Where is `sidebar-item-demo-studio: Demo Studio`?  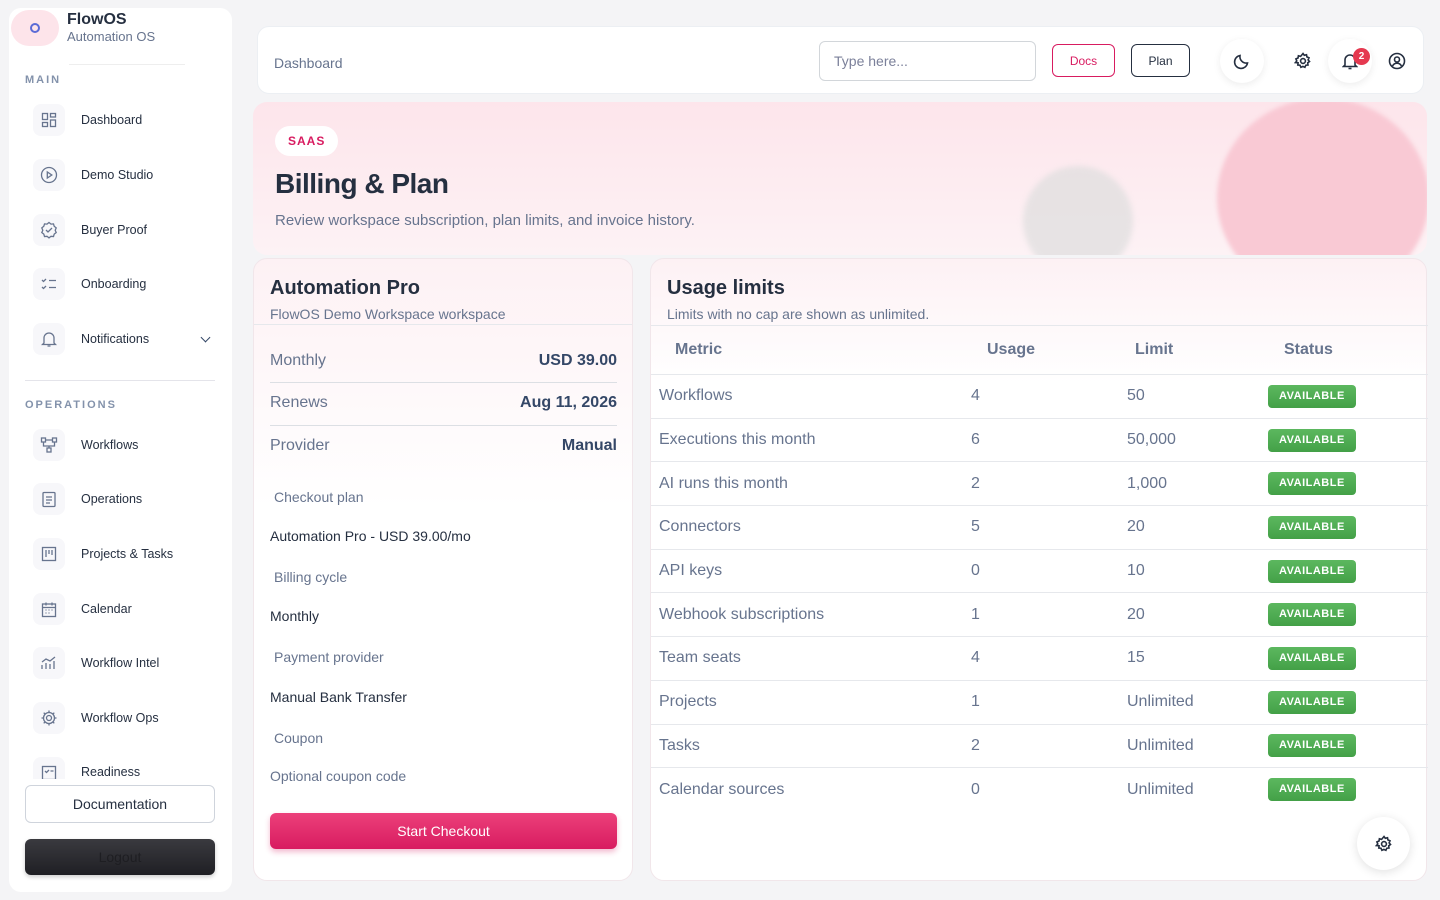
sidebar-item-demo-studio: Demo Studio is located at coordinates (121, 175).